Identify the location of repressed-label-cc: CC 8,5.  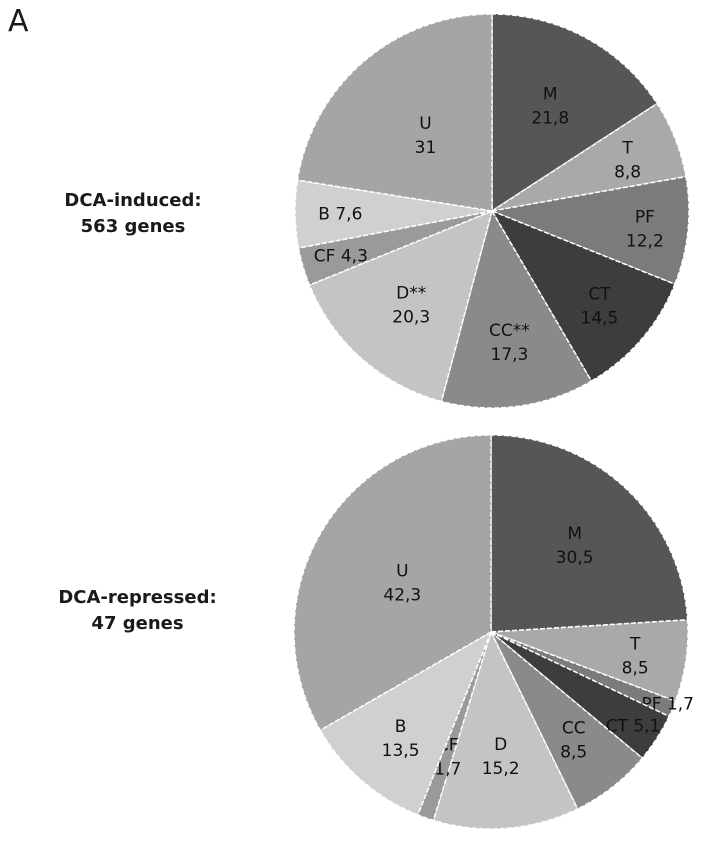
(573, 740).